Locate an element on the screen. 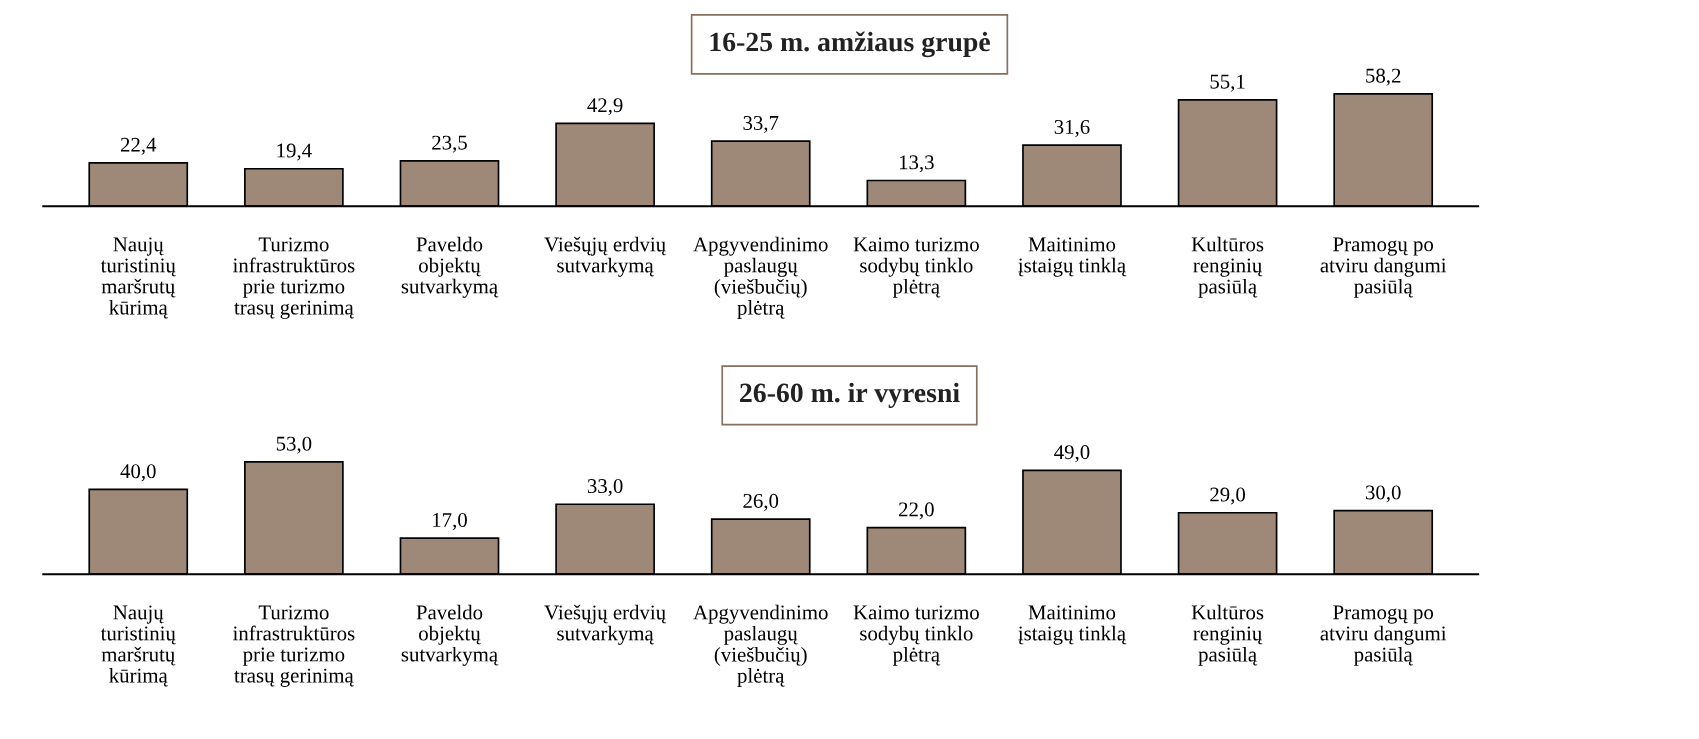 Image resolution: width=1699 pixels, height=739 pixels. data-label: 30,0 is located at coordinates (1383, 494).